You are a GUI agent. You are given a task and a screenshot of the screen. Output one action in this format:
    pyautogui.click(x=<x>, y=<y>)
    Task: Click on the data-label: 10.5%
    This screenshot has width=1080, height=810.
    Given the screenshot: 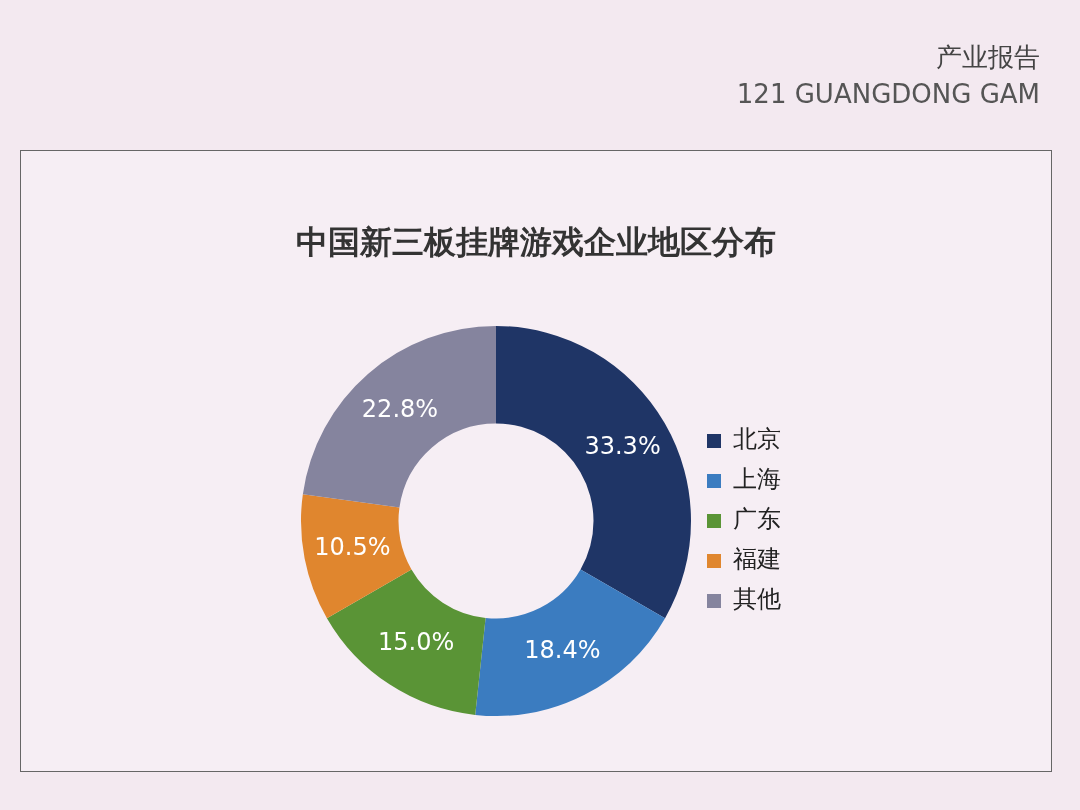 What is the action you would take?
    pyautogui.click(x=352, y=547)
    